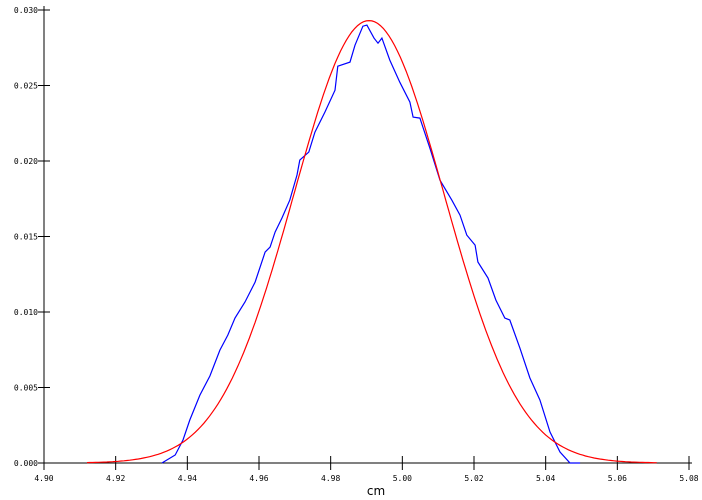 The width and height of the screenshot is (702, 500). What do you see at coordinates (26, 161) in the screenshot?
I see `y-tick-label: 0.020` at bounding box center [26, 161].